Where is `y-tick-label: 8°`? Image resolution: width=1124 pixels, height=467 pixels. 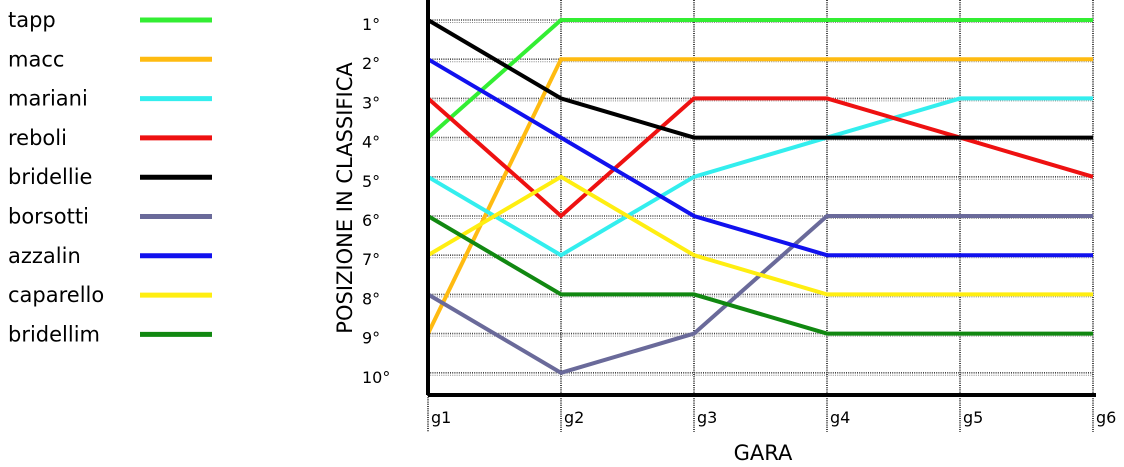 y-tick-label: 8° is located at coordinates (371, 298).